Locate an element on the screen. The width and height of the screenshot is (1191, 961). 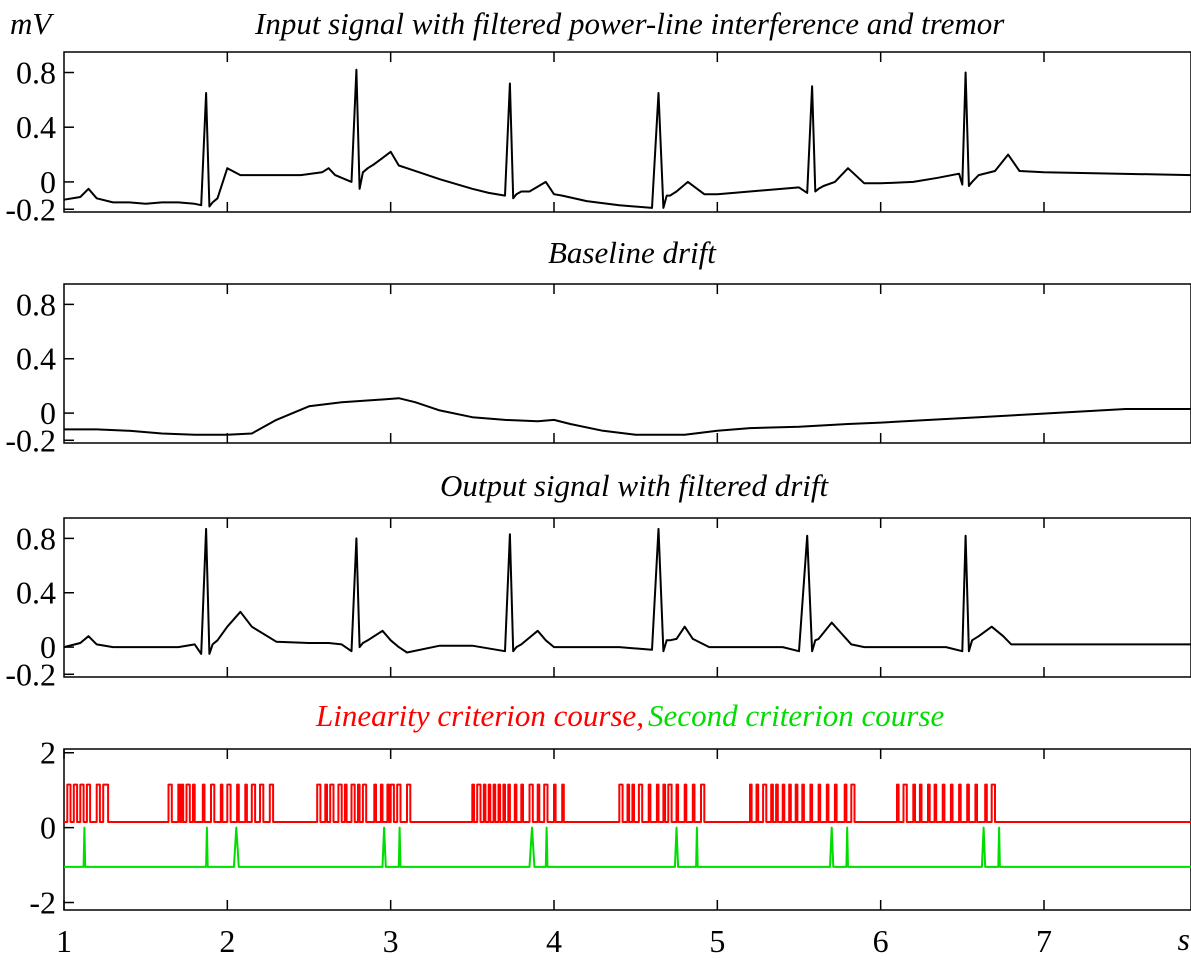
y-tick-label-input: -0.2 is located at coordinates (30, 209).